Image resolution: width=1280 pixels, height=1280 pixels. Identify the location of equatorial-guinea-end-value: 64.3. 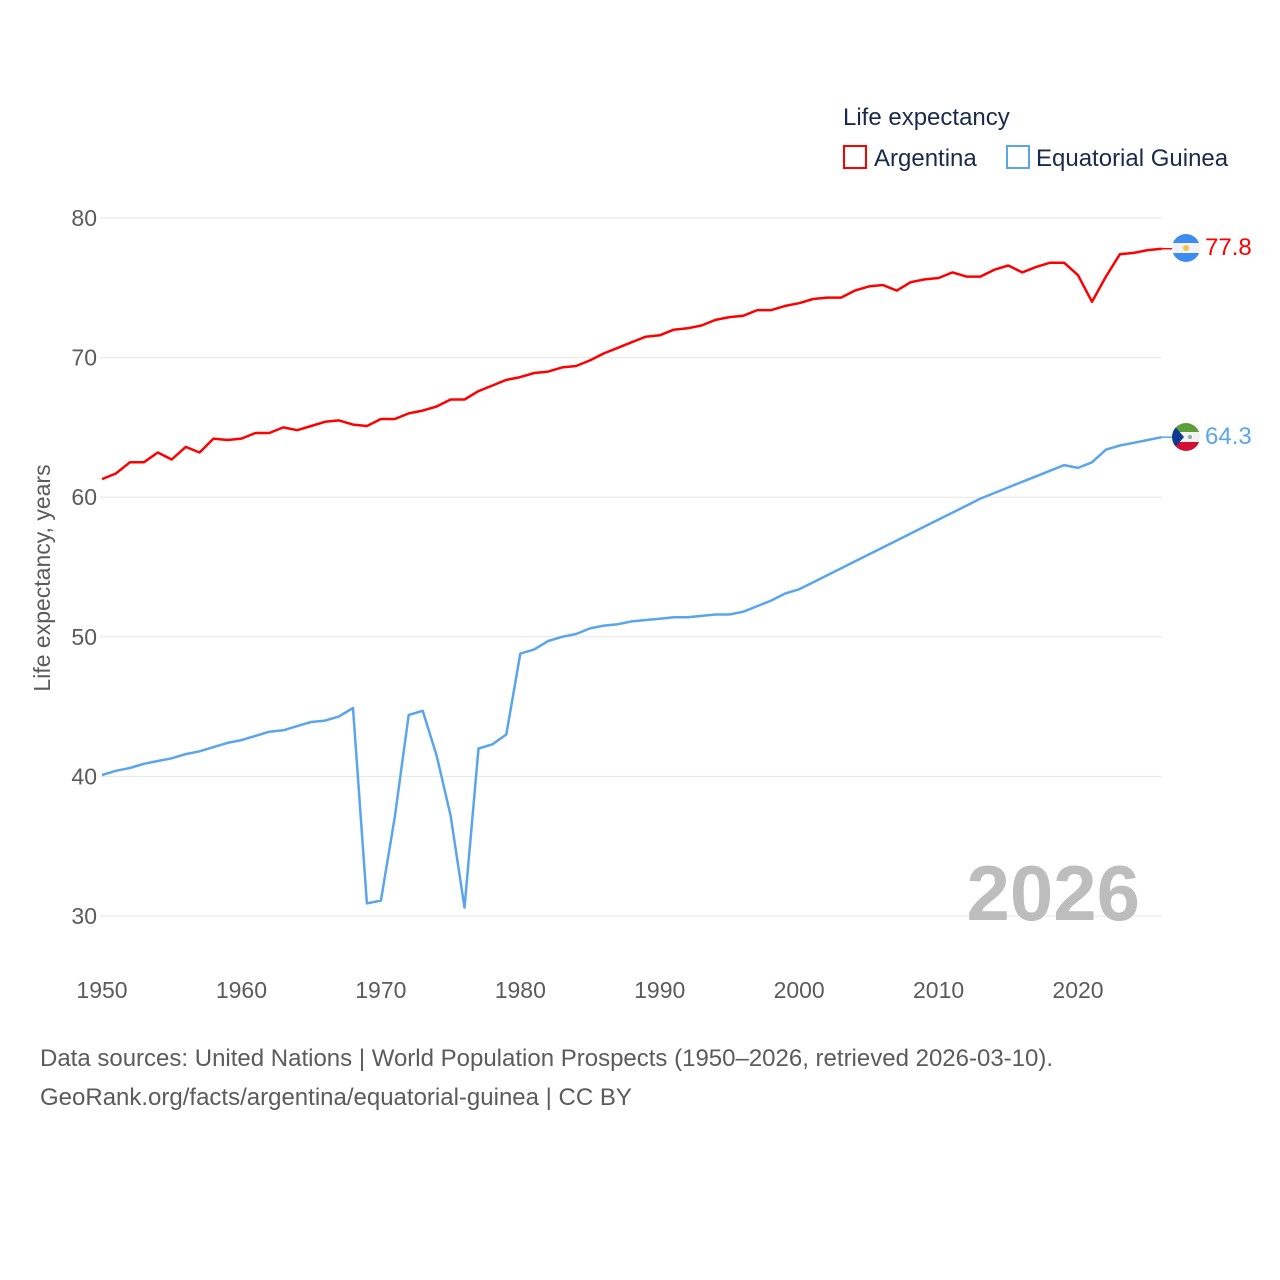
(1228, 436).